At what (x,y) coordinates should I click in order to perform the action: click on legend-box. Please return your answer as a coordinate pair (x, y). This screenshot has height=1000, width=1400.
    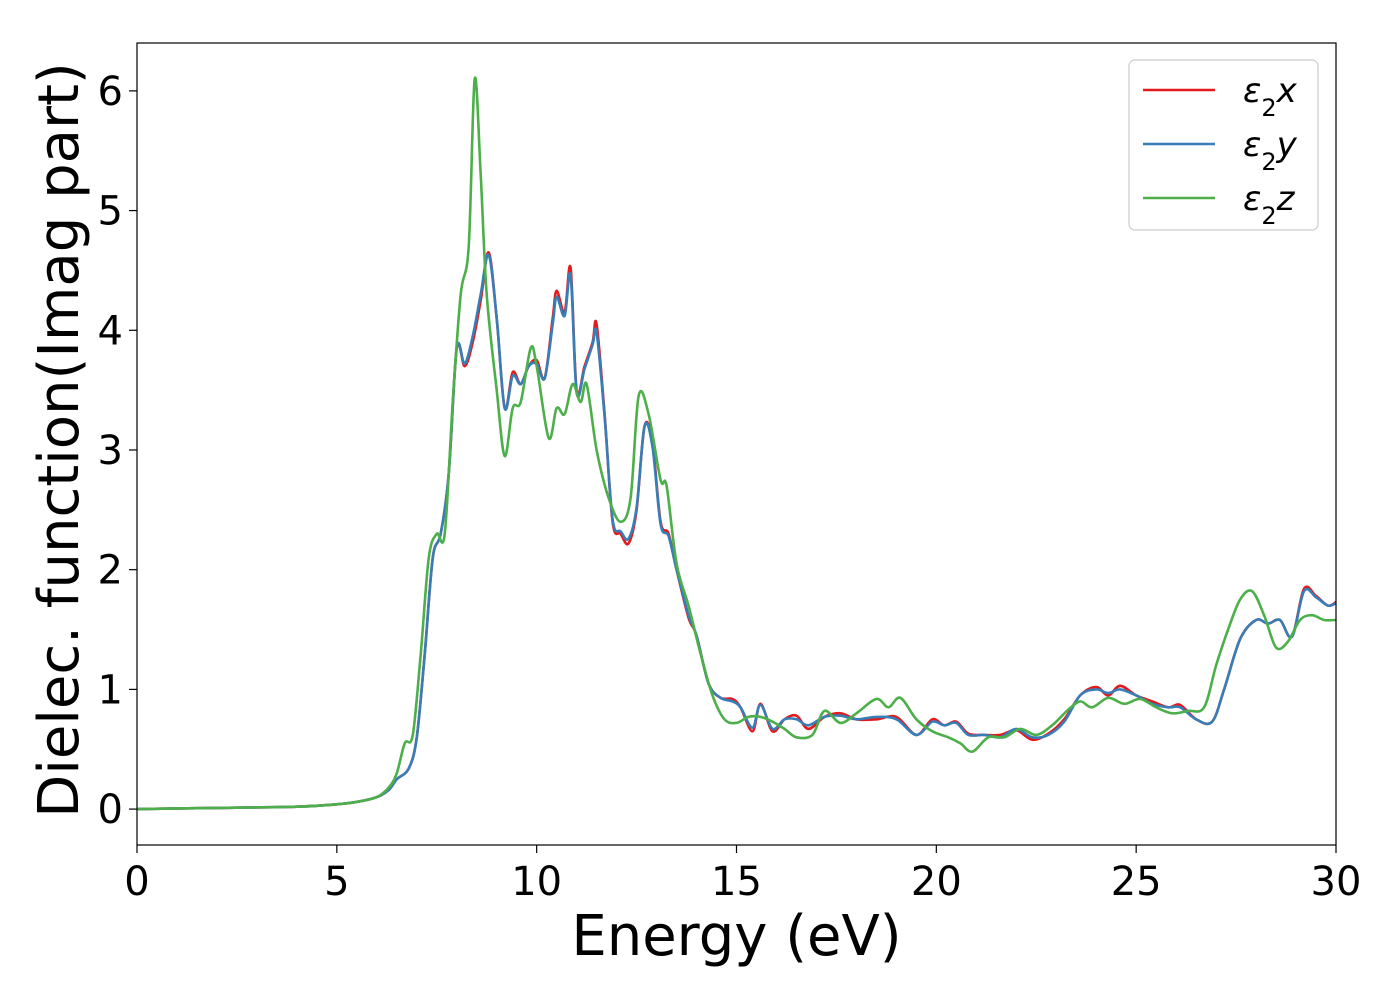
    Looking at the image, I should click on (1223, 145).